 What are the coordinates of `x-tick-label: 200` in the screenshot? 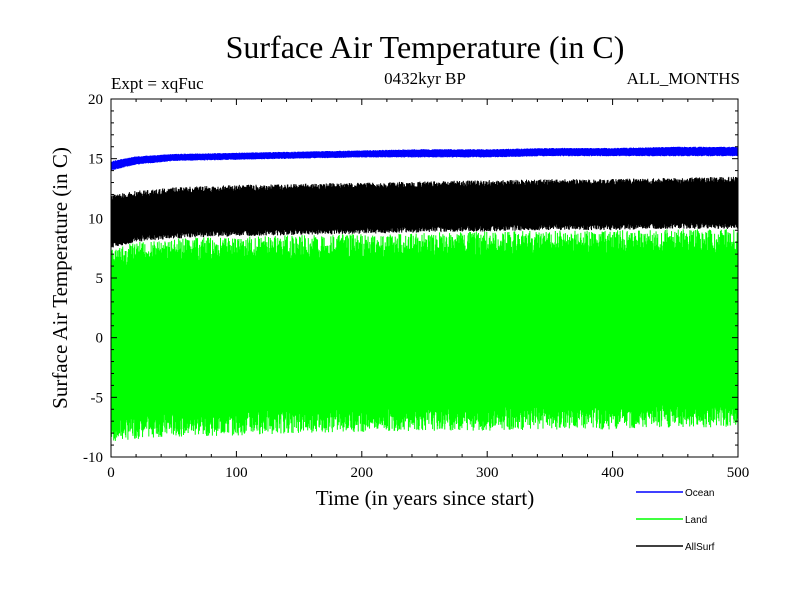 It's located at (362, 473).